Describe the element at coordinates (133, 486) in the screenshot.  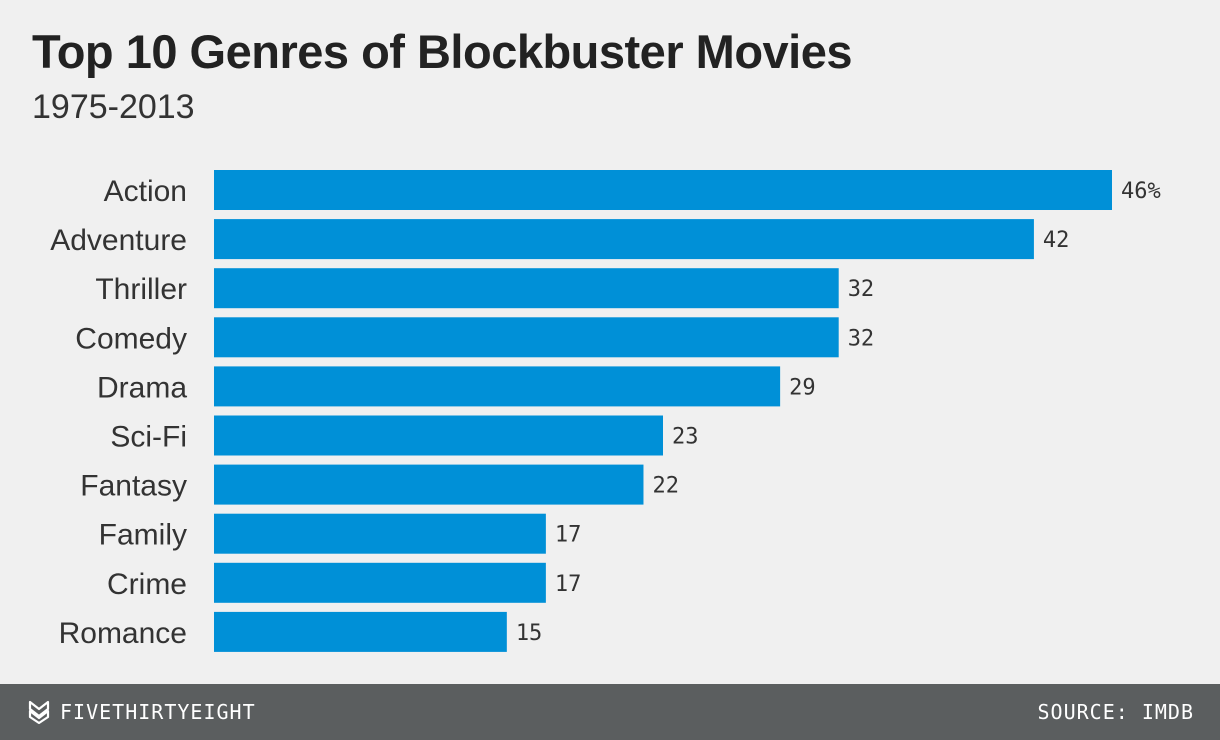
I see `category-label: Fantasy` at that location.